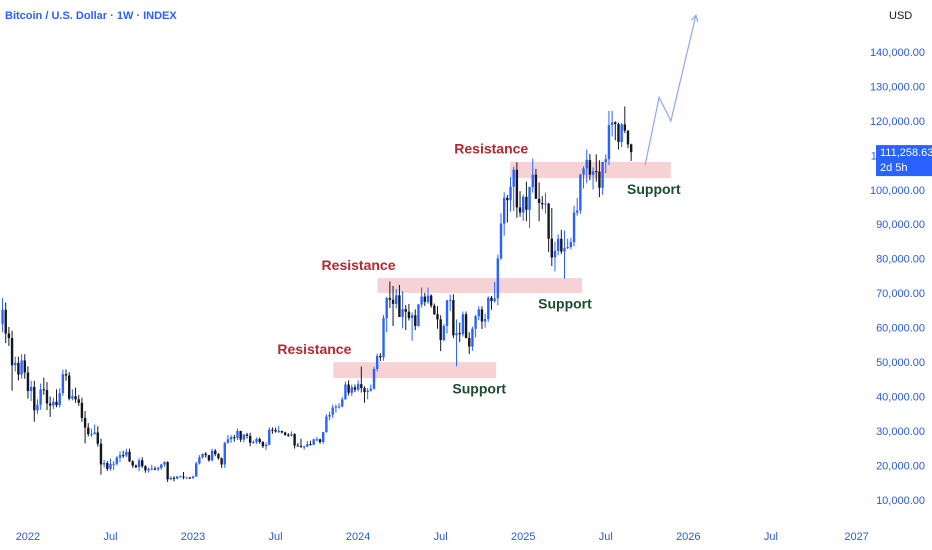 This screenshot has height=550, width=932. Describe the element at coordinates (694, 18) in the screenshot. I see `projection-arrowhead` at that location.